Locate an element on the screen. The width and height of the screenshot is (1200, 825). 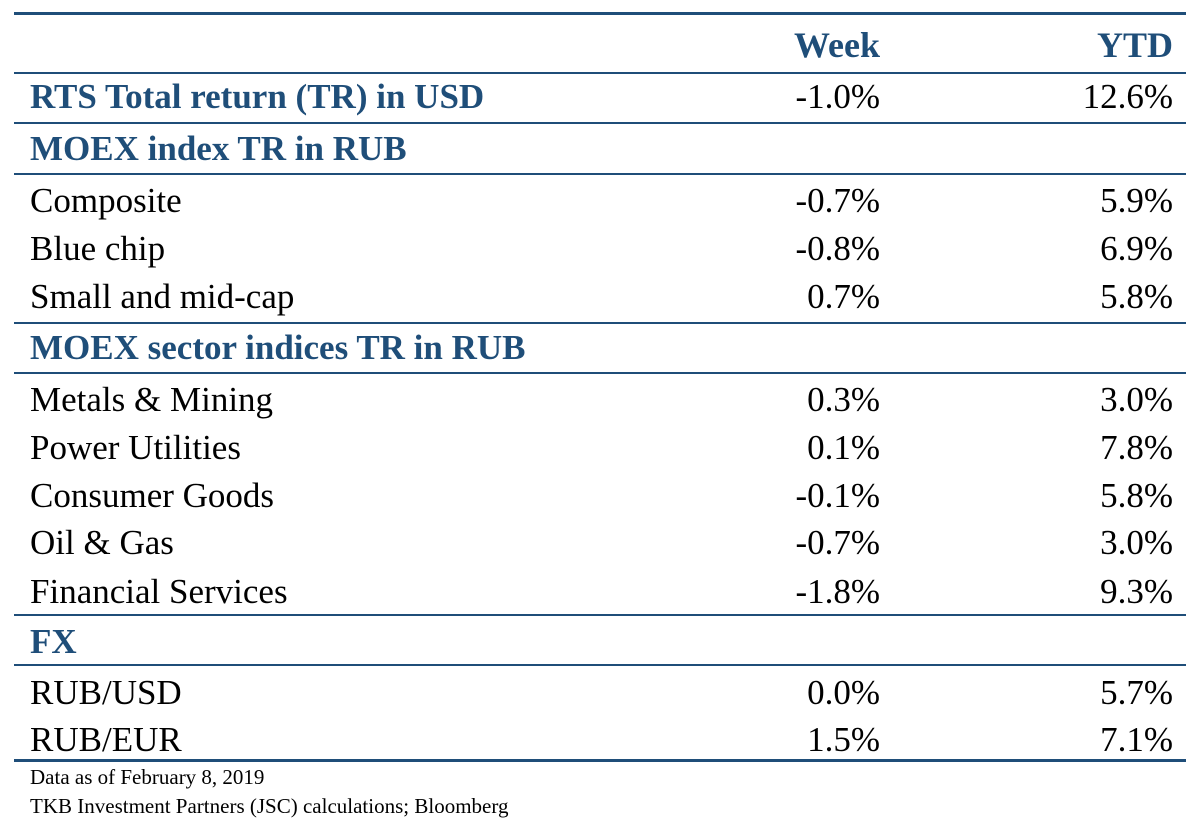
row-ytd-value: 7.1% is located at coordinates (1136, 739).